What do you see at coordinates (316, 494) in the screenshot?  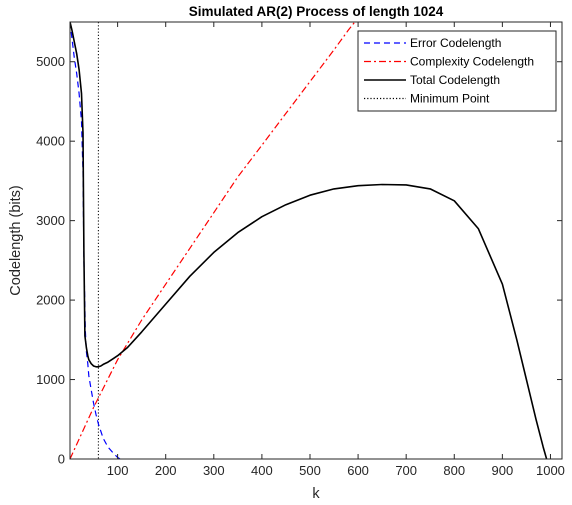 I see `x-axis-label: k` at bounding box center [316, 494].